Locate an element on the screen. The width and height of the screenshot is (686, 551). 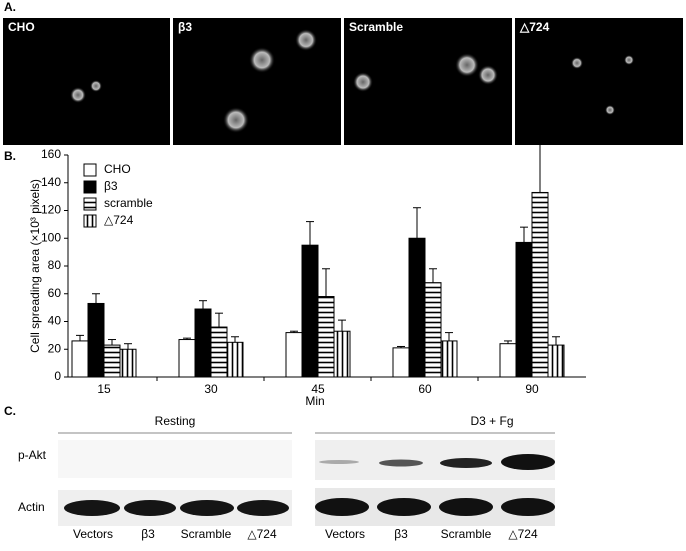
row-label: p-Akt is located at coordinates (32, 455).